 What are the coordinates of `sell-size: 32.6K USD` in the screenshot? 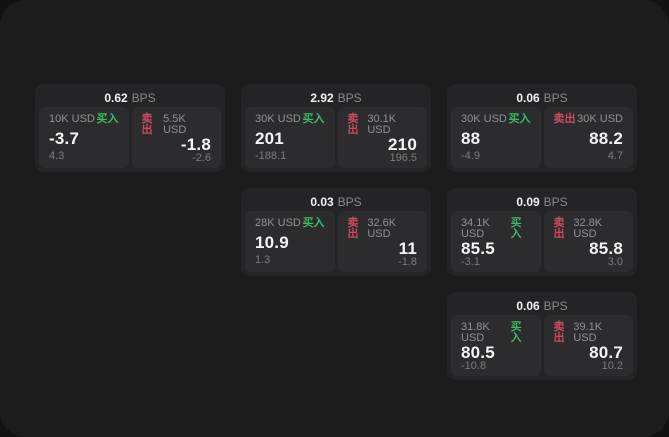 It's located at (382, 228).